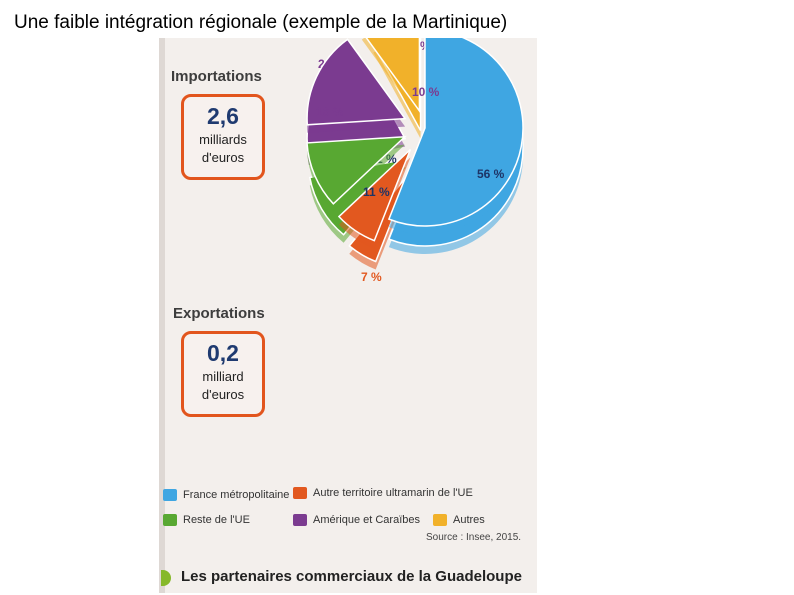 This screenshot has width=794, height=595. Describe the element at coordinates (219, 313) in the screenshot. I see `exports-label: Exportations` at that location.